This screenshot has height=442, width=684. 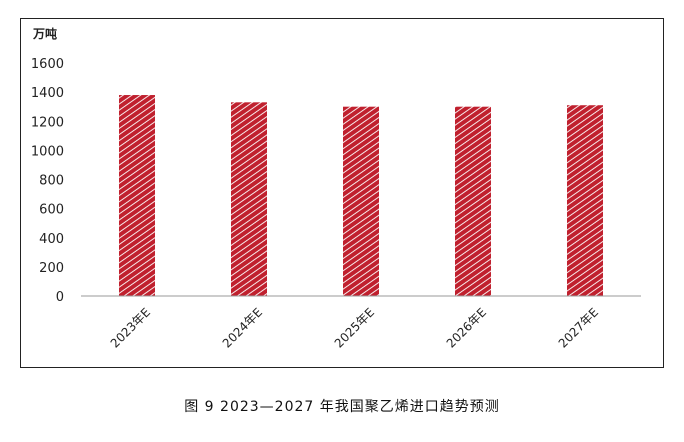 I want to click on y-tick-label: 1600, so click(x=47, y=64).